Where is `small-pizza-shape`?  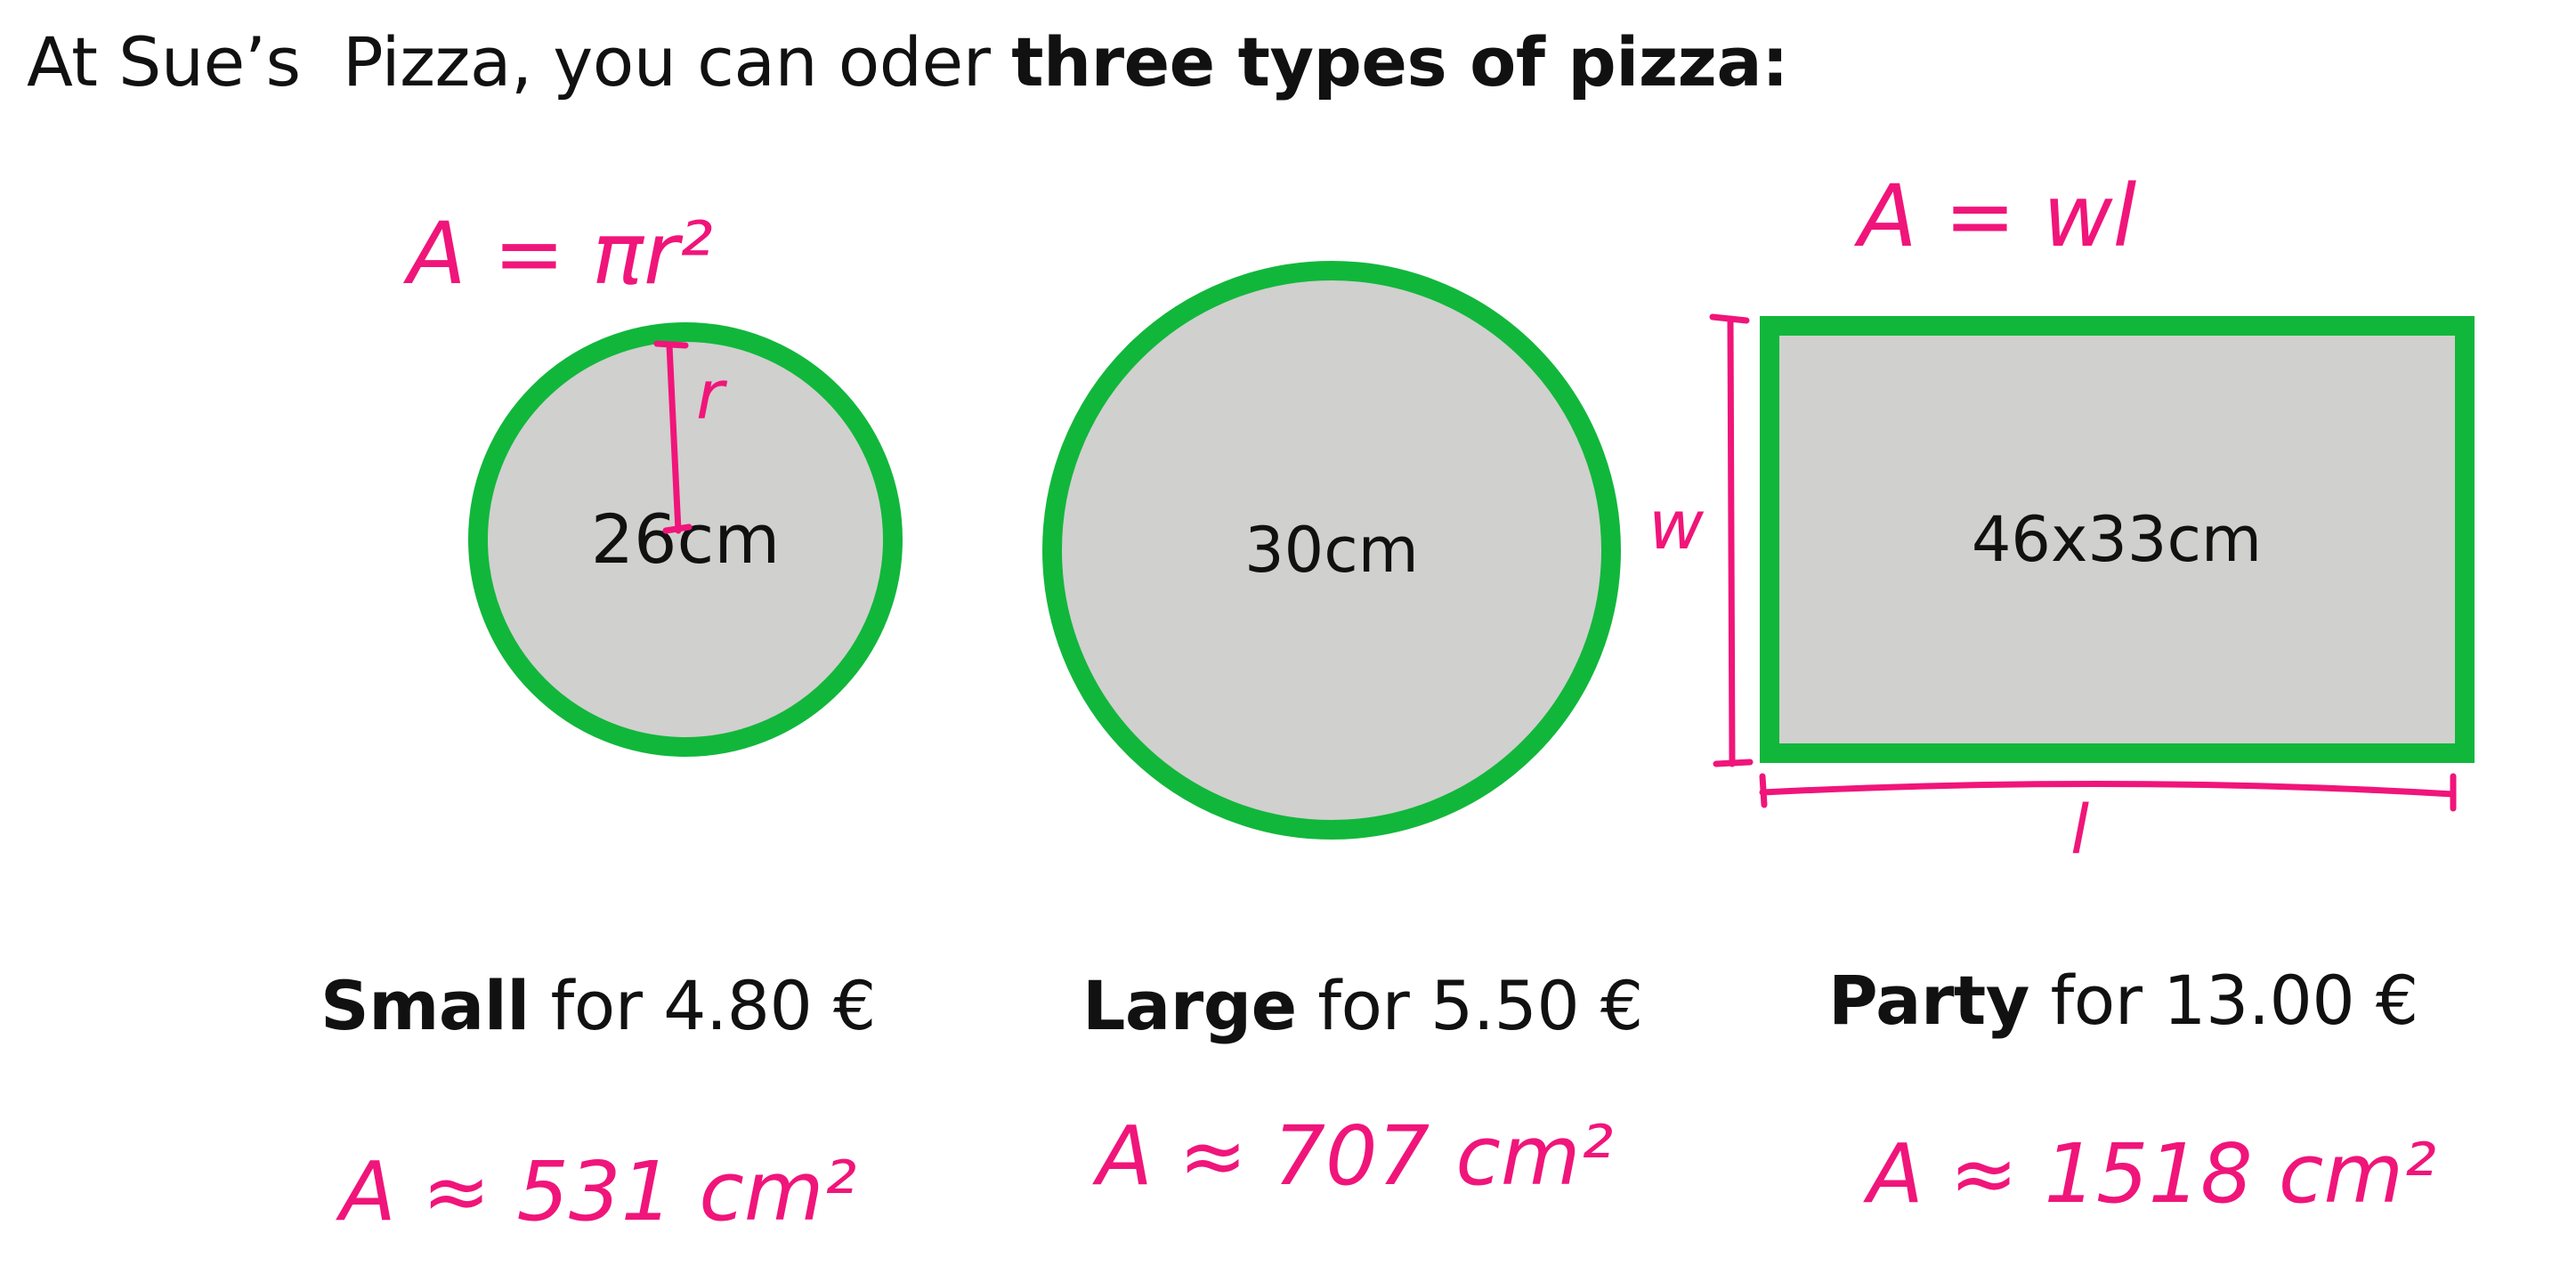 small-pizza-shape is located at coordinates (685, 539).